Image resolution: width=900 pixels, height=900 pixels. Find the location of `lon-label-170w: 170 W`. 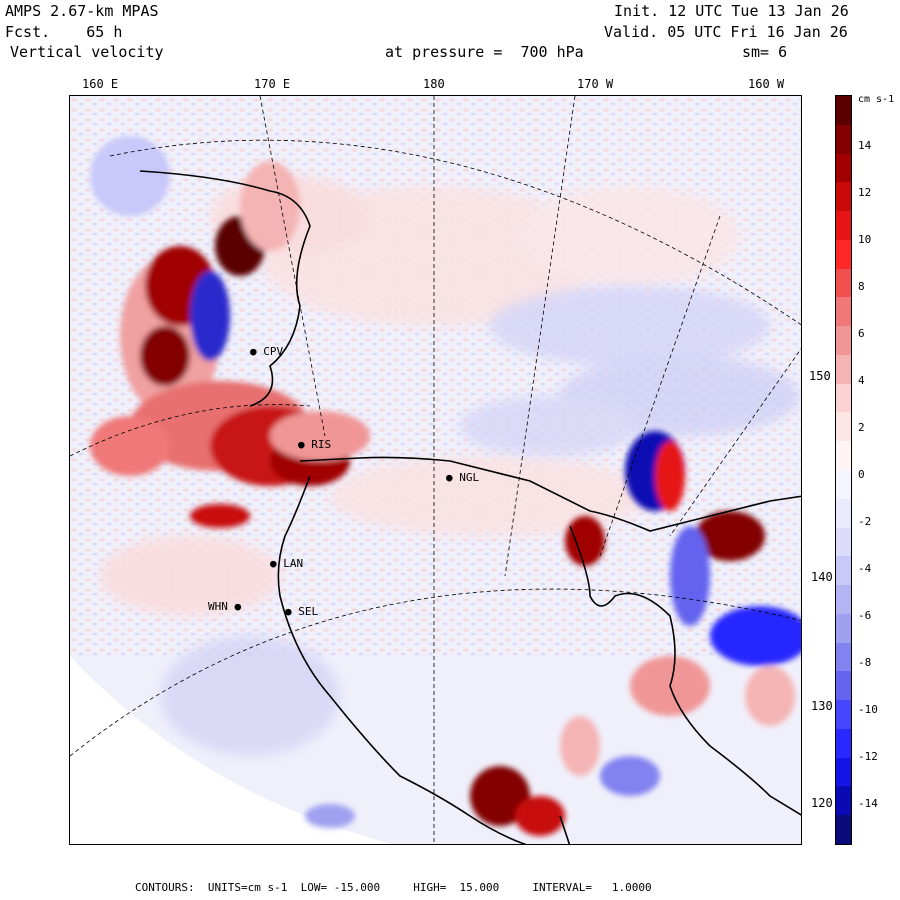

lon-label-170w: 170 W is located at coordinates (595, 84).